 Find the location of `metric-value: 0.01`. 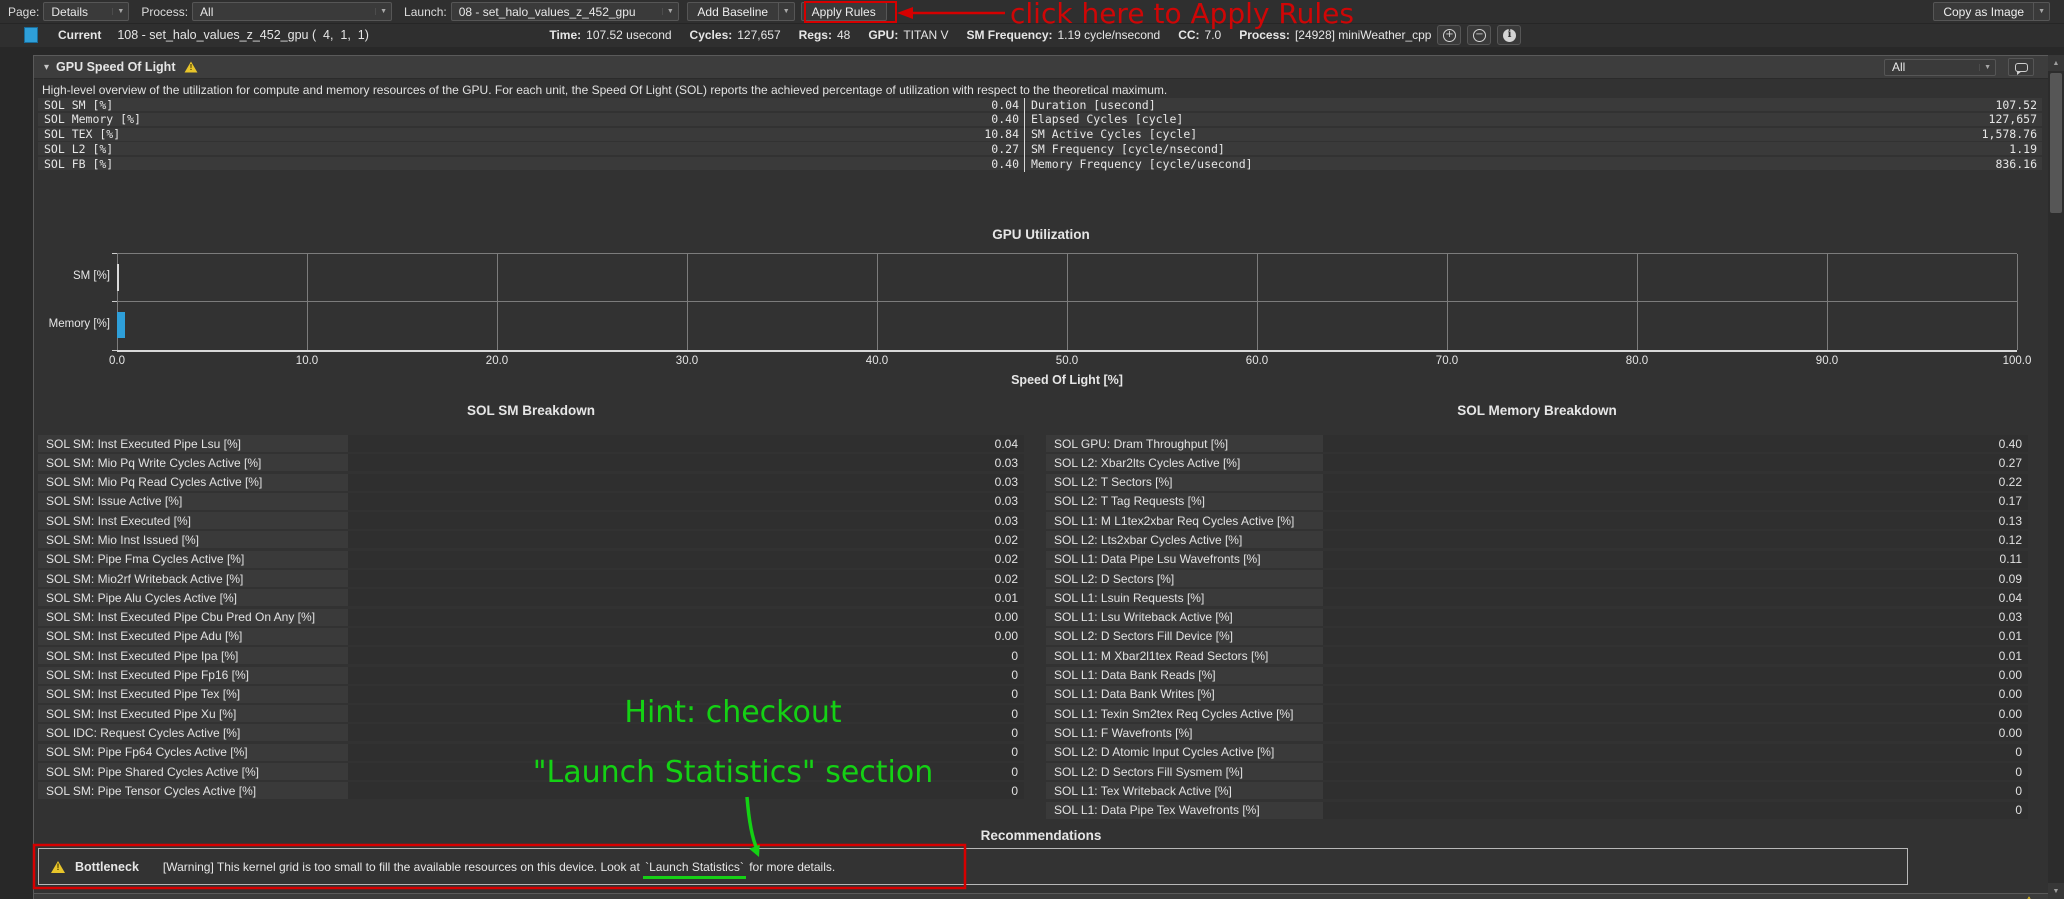

metric-value: 0.01 is located at coordinates (1675, 656).